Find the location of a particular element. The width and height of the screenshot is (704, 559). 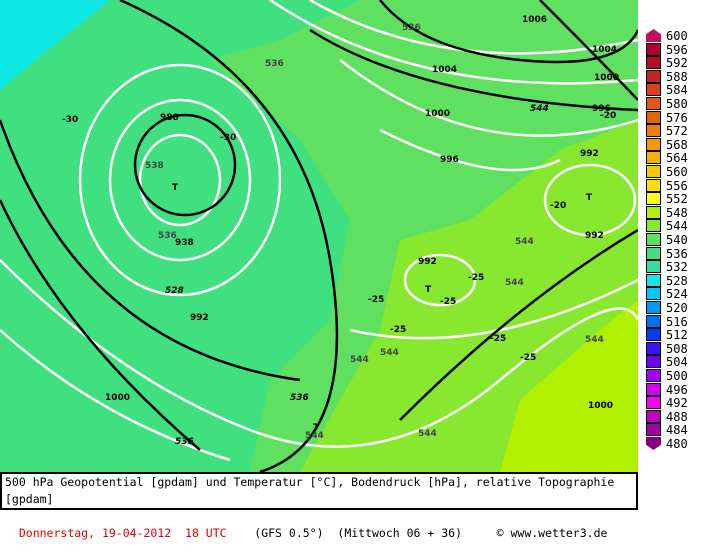

legend-label: 532 is located at coordinates (677, 267).